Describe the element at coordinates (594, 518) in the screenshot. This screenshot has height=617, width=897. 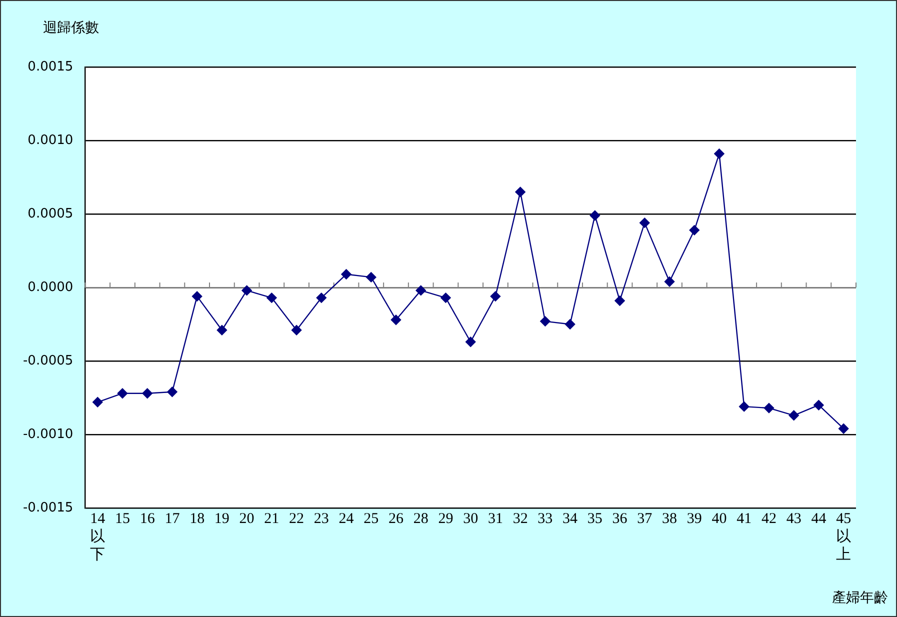
I see `x-tick-label: 35` at that location.